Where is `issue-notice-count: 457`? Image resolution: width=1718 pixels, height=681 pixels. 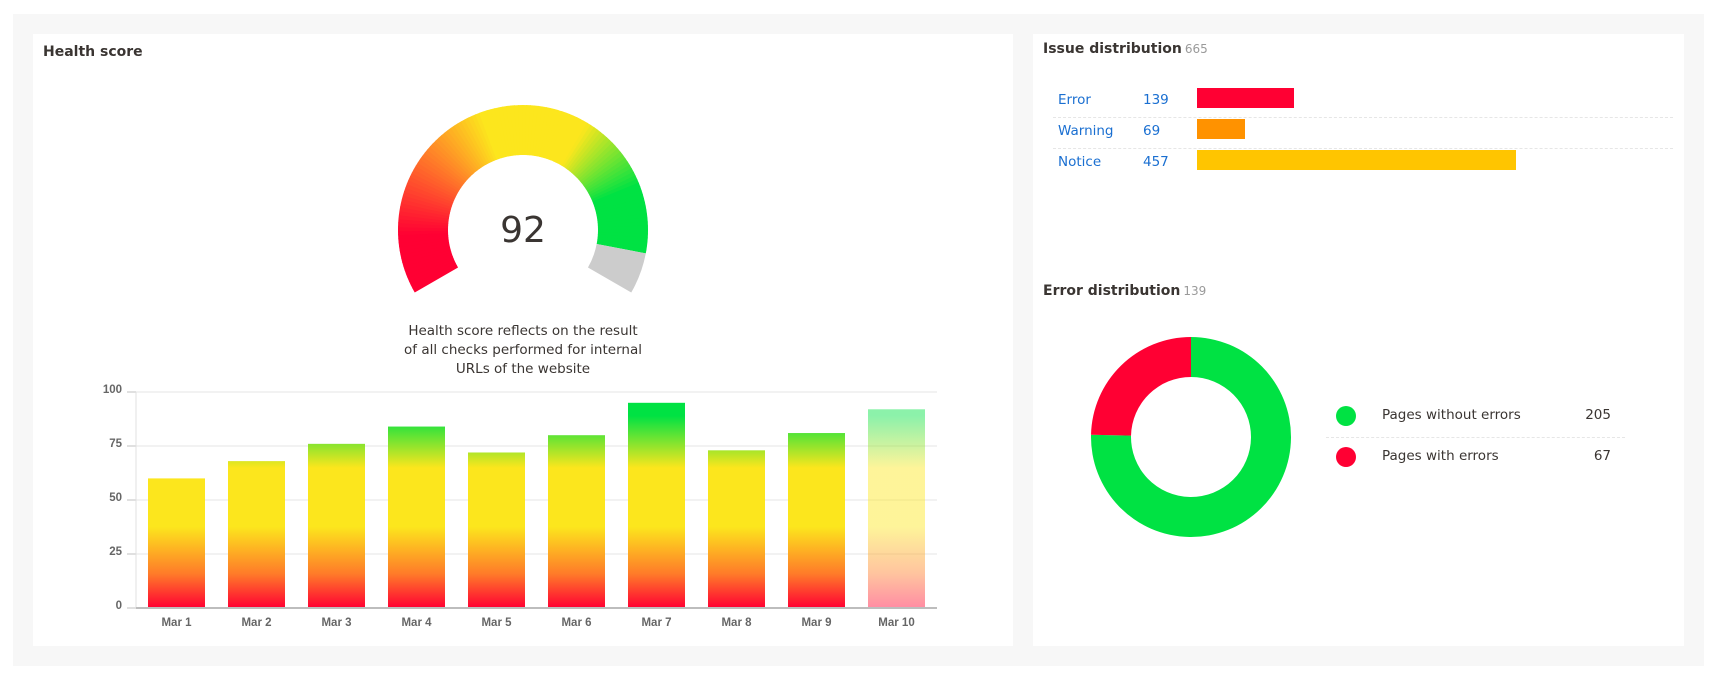 issue-notice-count: 457 is located at coordinates (1156, 162).